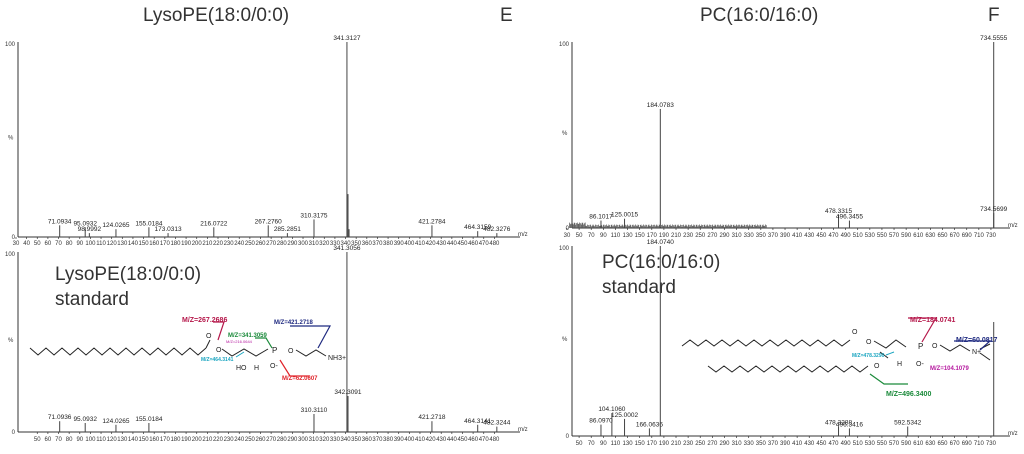 The height and width of the screenshot is (454, 1024). Describe the element at coordinates (462, 244) in the screenshot. I see `e-sample-x-tick-label: 450` at that location.